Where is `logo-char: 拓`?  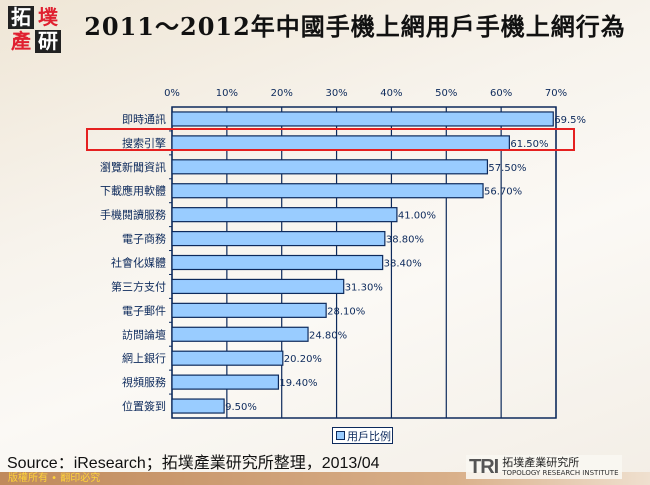 logo-char: 拓 is located at coordinates (21, 17).